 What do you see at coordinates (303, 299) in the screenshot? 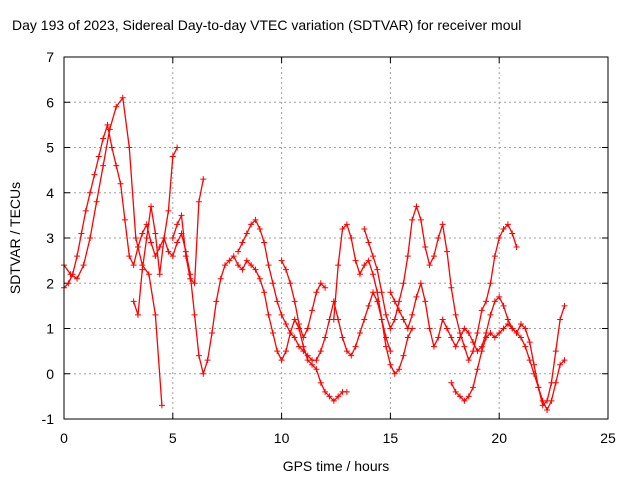
I see `series-sat-f` at bounding box center [303, 299].